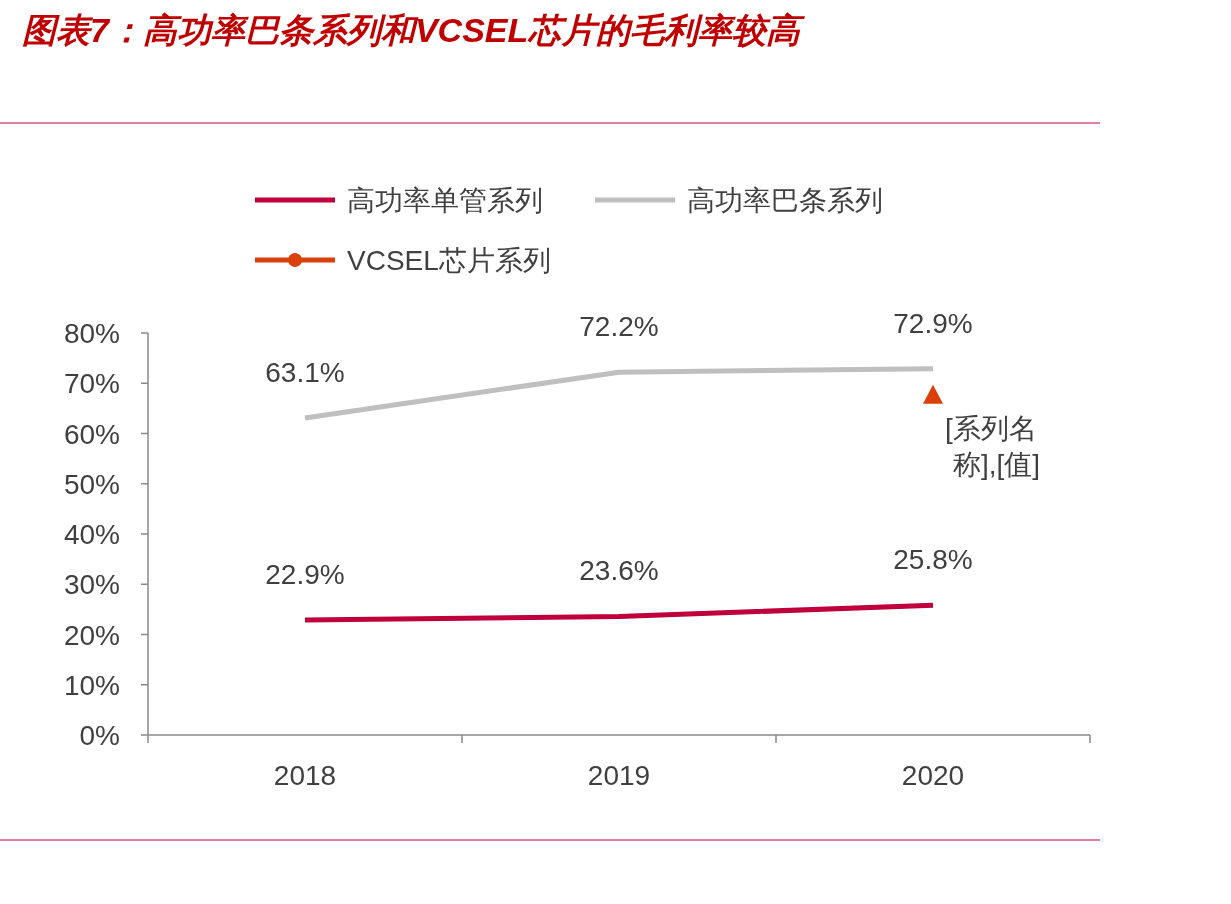 Image resolution: width=1231 pixels, height=904 pixels. Describe the element at coordinates (619, 571) in the screenshot. I see `data-label: 23.6%` at that location.